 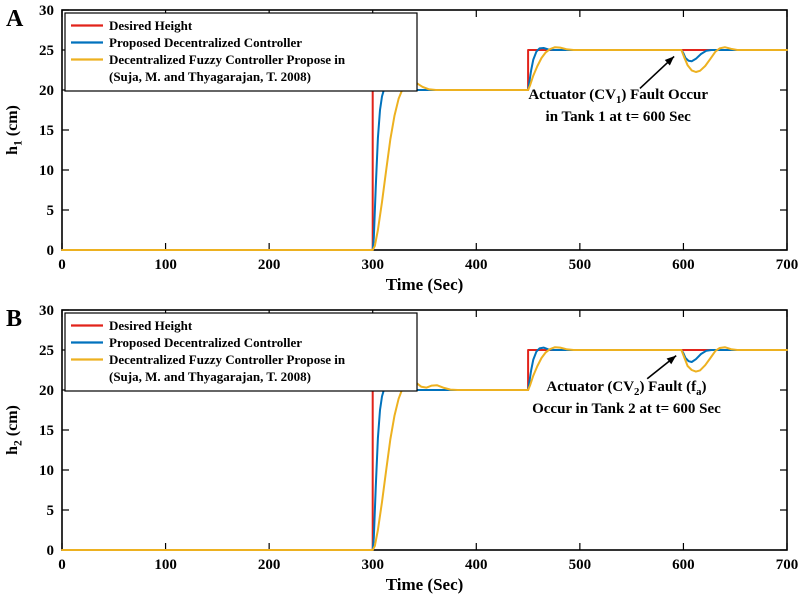 I want to click on annotation-text: Actuator (CV1) Fault Occur, so click(x=618, y=96).